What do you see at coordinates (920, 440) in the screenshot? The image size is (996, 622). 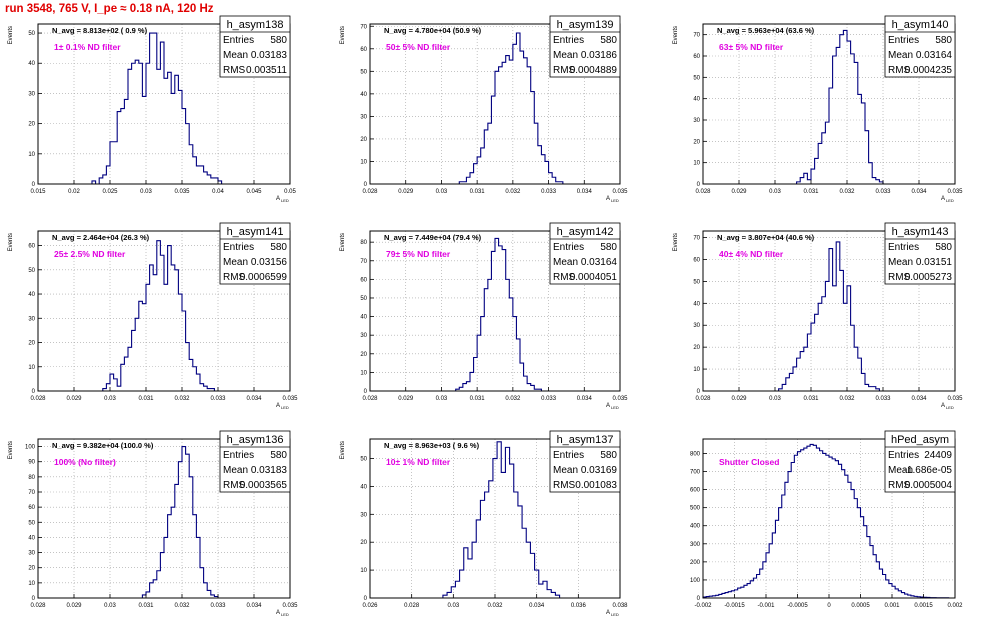 I see `stats-title: hPed_asym` at bounding box center [920, 440].